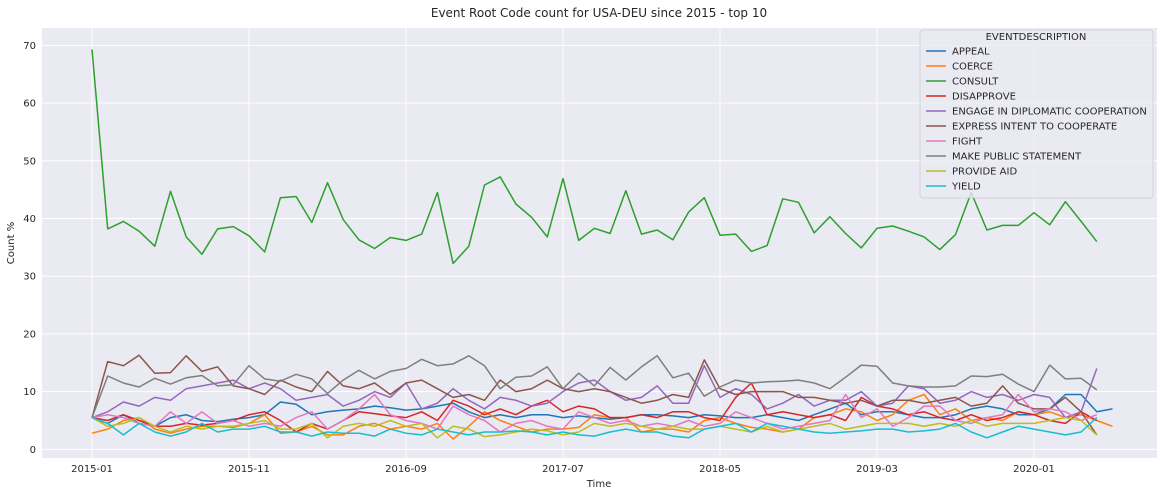 This screenshot has width=1164, height=496. Describe the element at coordinates (971, 52) in the screenshot. I see `legend-label: APPEAL` at that location.